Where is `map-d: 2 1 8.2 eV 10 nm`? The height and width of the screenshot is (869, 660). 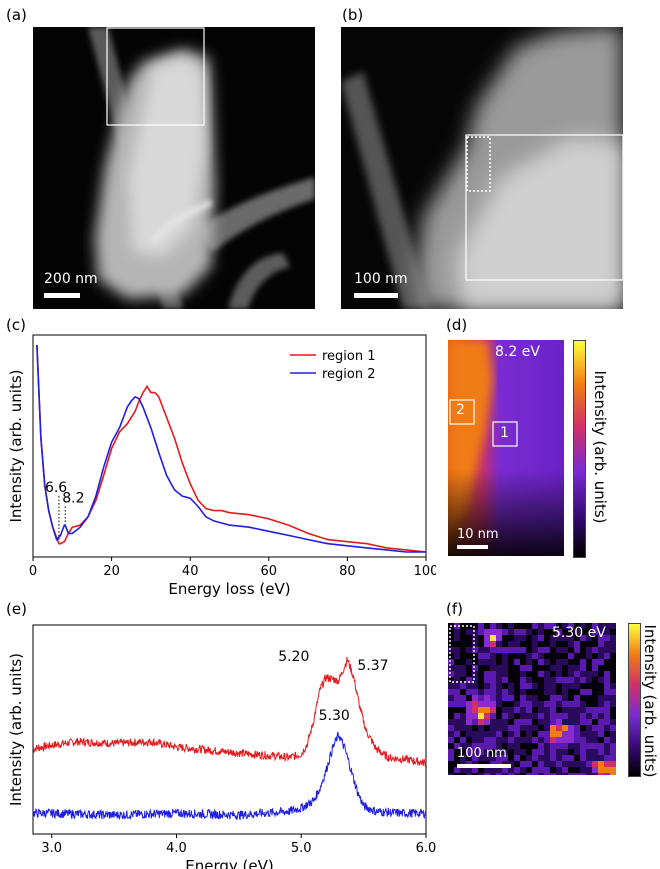
map-d: 2 1 8.2 eV 10 nm is located at coordinates (506, 448).